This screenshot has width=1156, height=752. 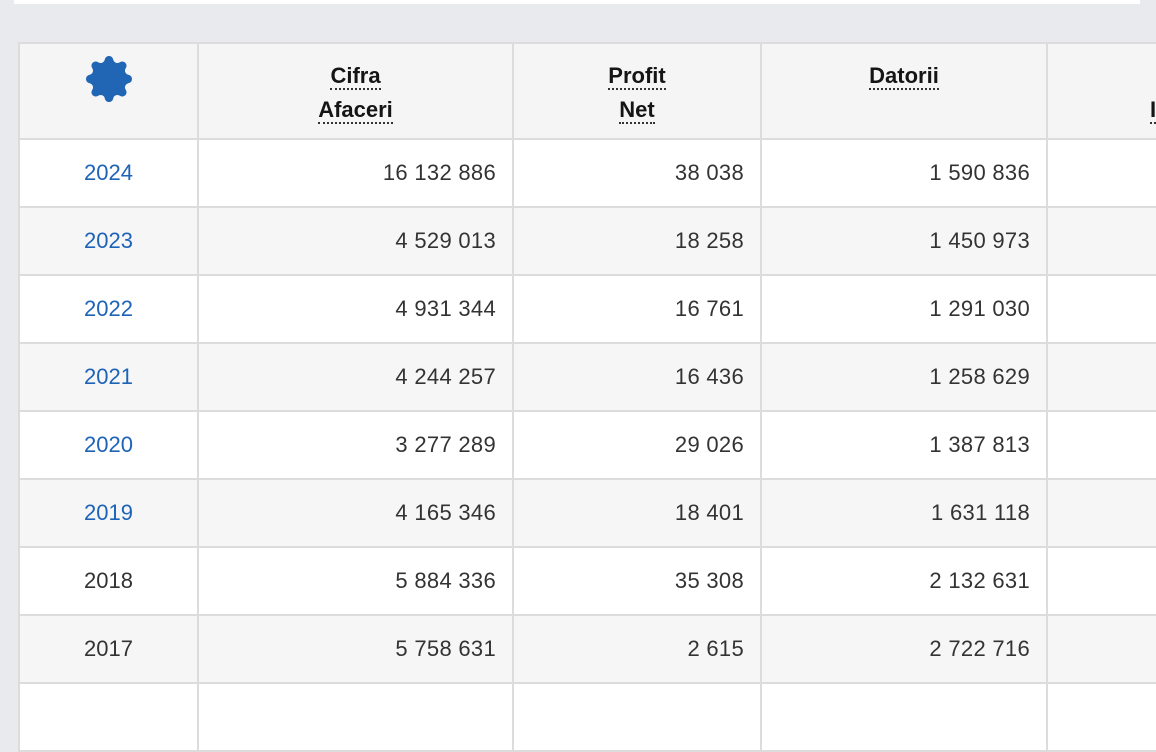 I want to click on profit-net-value: 29 026, so click(x=637, y=445).